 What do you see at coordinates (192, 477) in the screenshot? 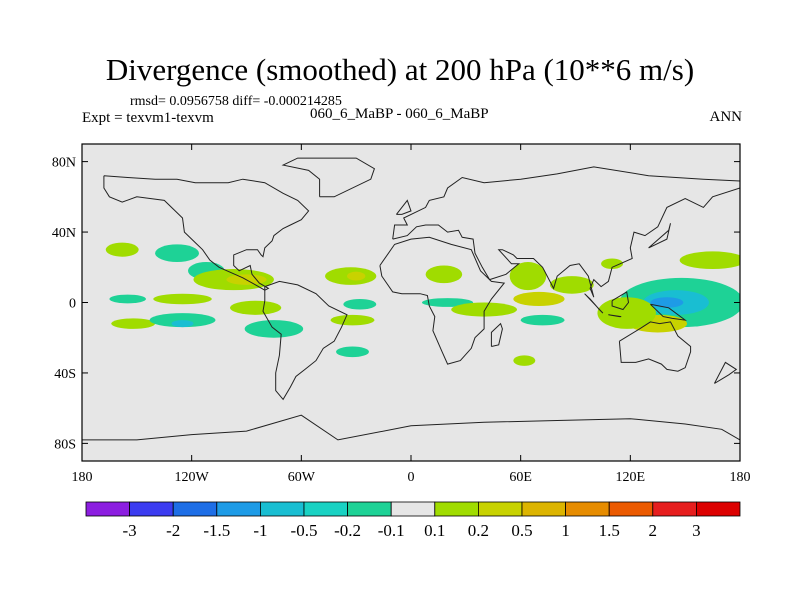
I see `x-tick-label: 120W` at bounding box center [192, 477].